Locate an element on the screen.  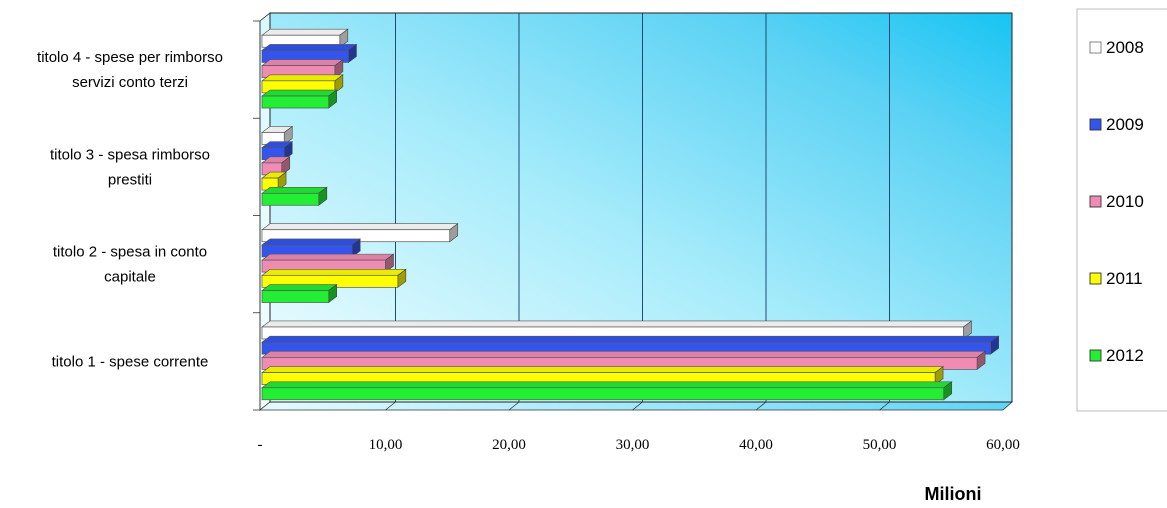
category-label: titolo 1 - spese corrente is located at coordinates (130, 361).